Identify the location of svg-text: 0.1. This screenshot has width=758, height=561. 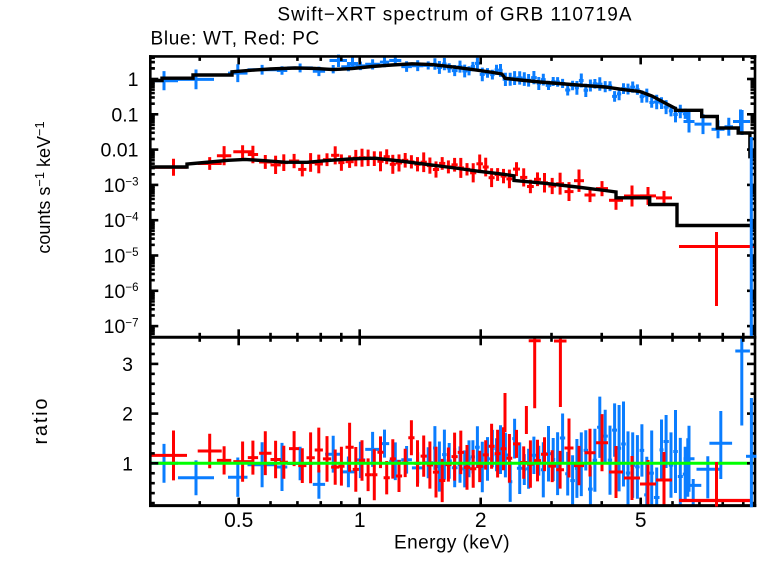
(124, 115).